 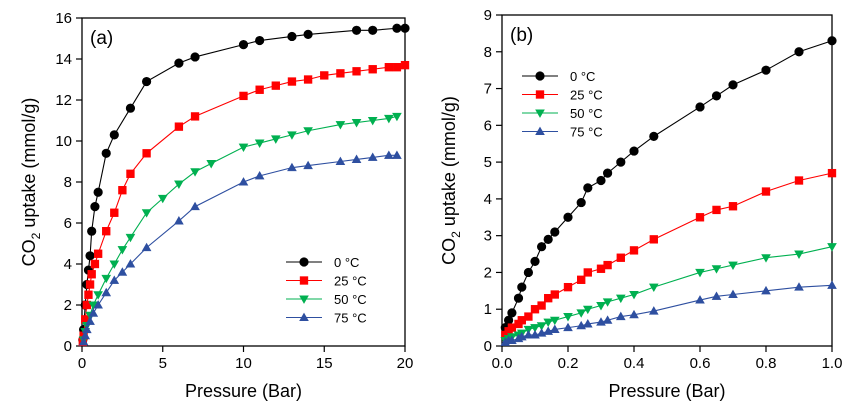 What do you see at coordinates (405, 363) in the screenshot?
I see `x-tick-label: 20` at bounding box center [405, 363].